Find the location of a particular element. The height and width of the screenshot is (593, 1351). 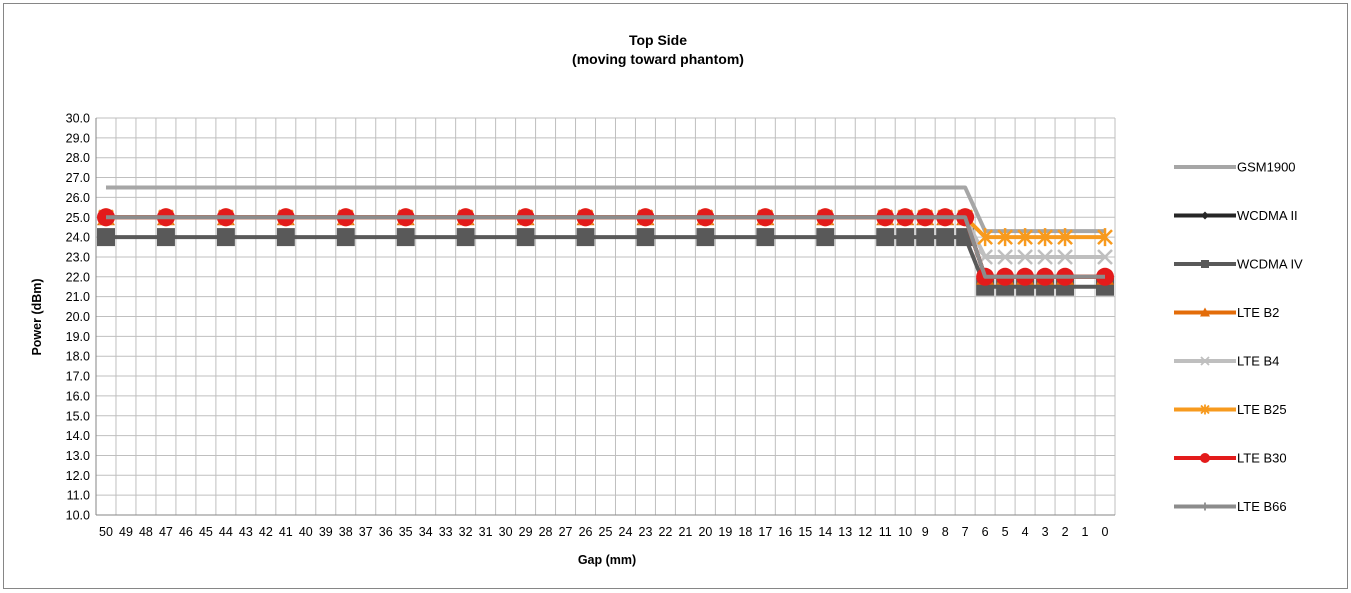

y-tick-label: 22.0 is located at coordinates (78, 277).